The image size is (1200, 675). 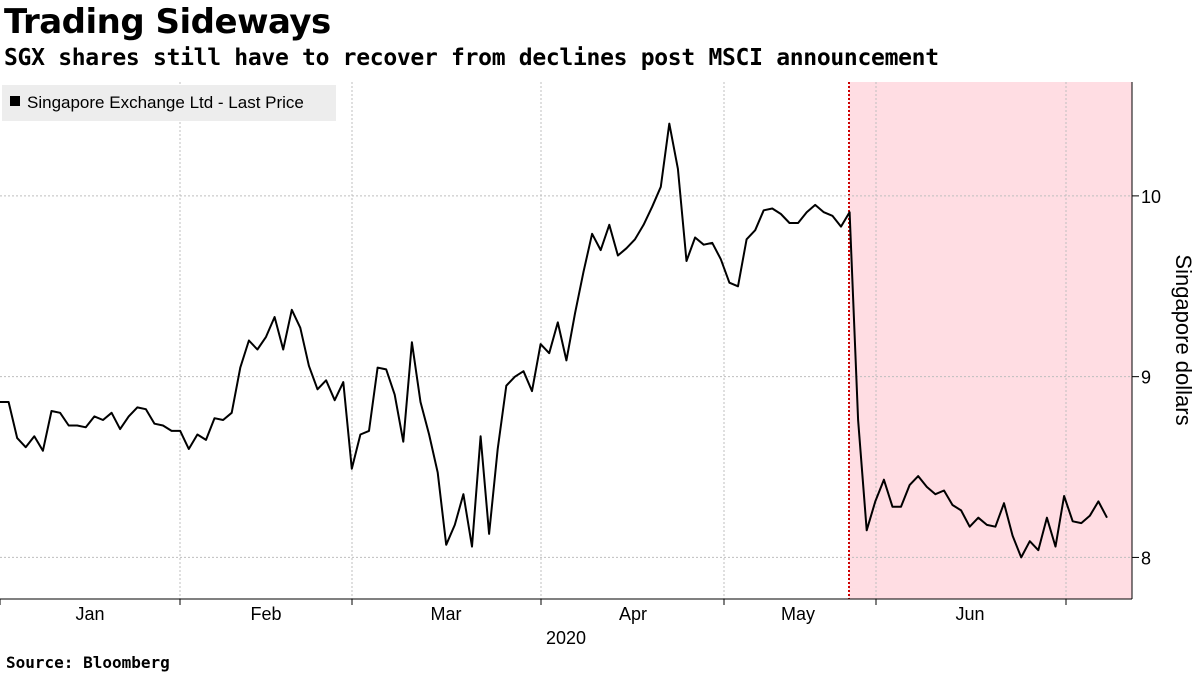 What do you see at coordinates (15, 101) in the screenshot?
I see `legend-swatch` at bounding box center [15, 101].